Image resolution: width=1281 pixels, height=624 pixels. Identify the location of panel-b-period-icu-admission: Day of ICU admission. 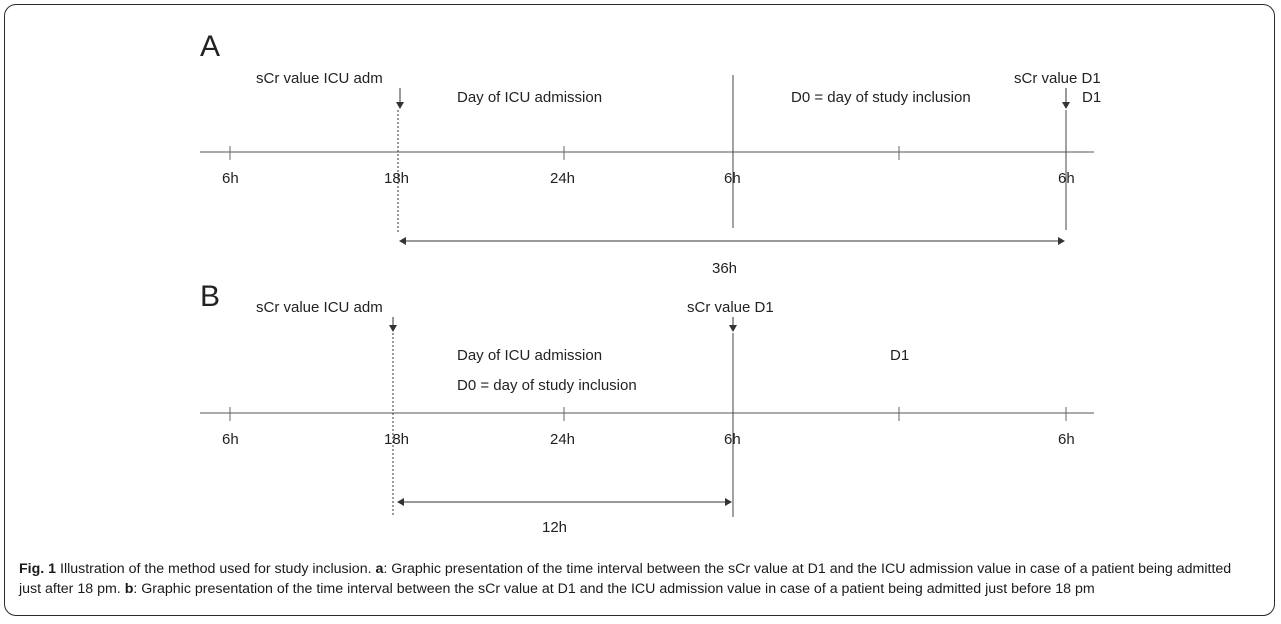
(529, 355).